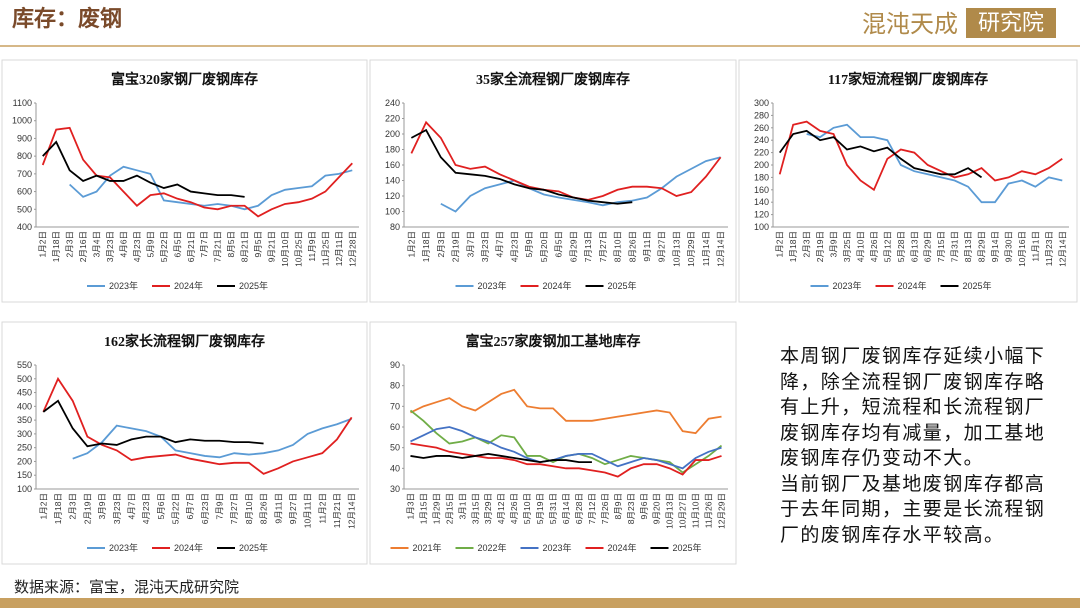 The height and width of the screenshot is (608, 1080). I want to click on chart-title: 富宝320家钢厂废钢库存, so click(184, 79).